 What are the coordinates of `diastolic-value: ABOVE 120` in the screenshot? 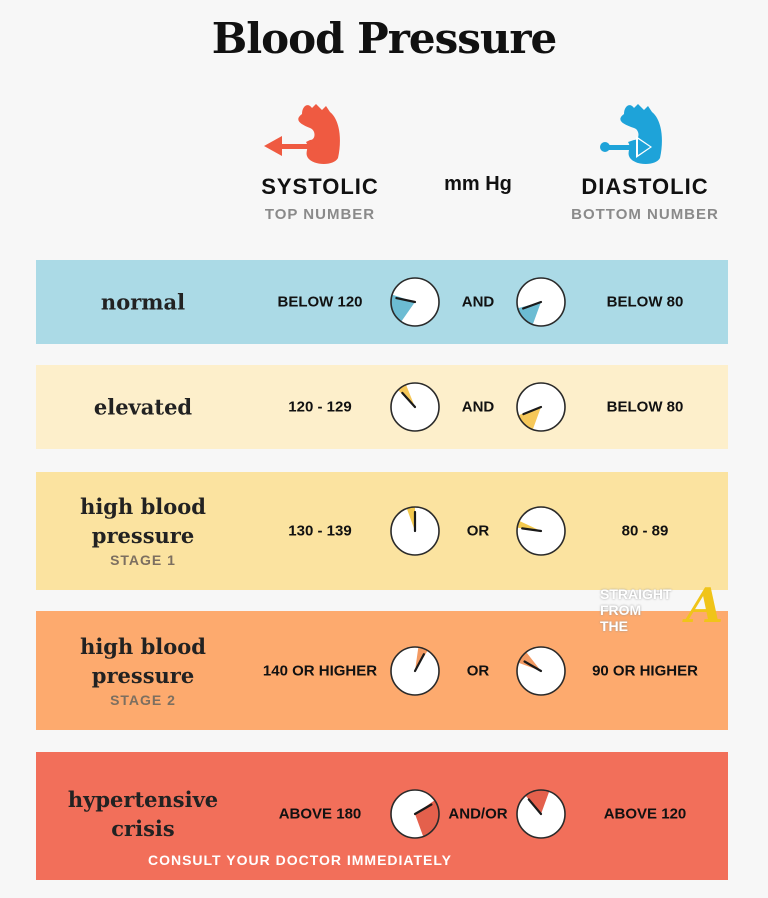 It's located at (645, 814).